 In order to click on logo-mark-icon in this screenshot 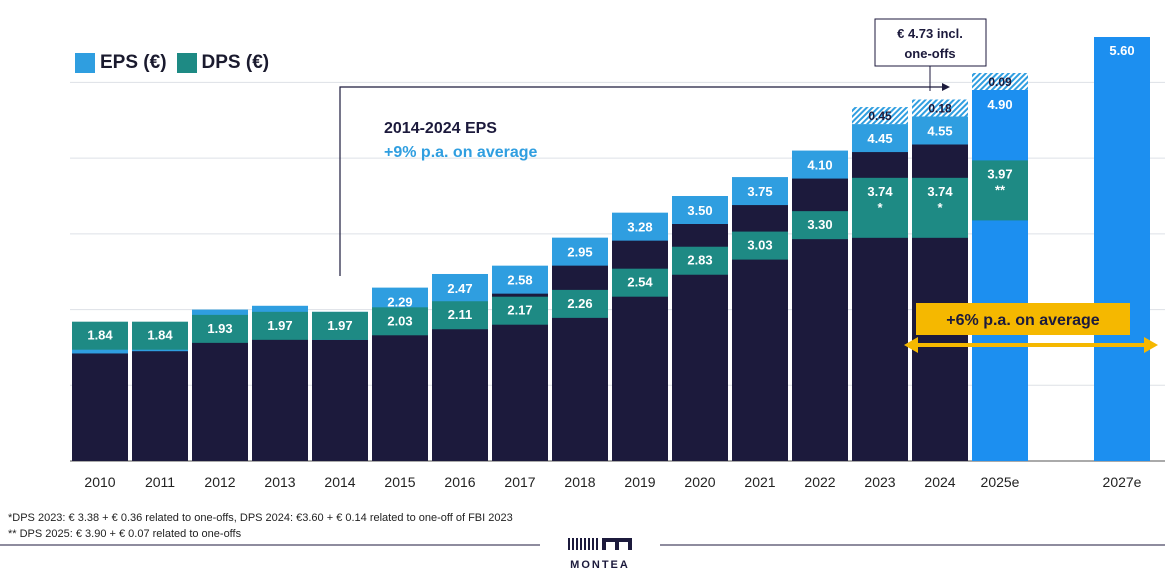, I will do `click(600, 544)`.